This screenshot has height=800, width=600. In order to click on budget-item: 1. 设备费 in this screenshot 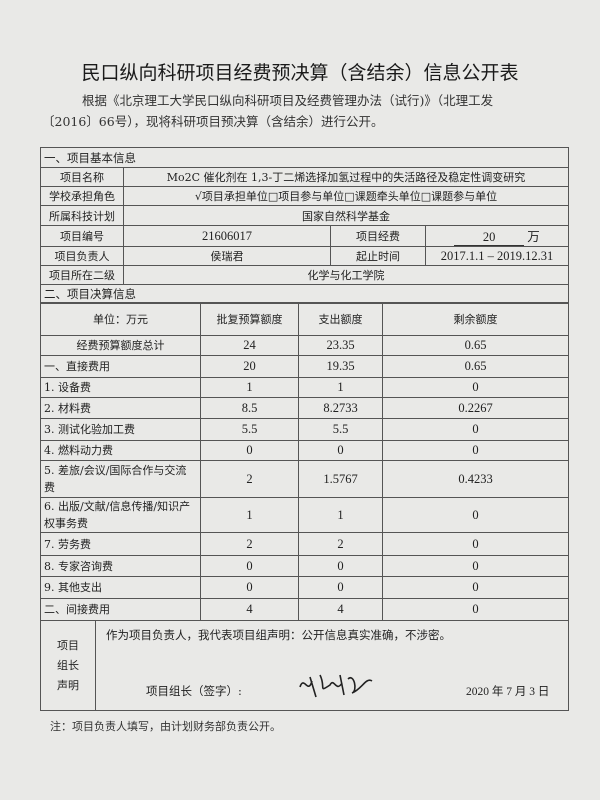, I will do `click(120, 387)`.